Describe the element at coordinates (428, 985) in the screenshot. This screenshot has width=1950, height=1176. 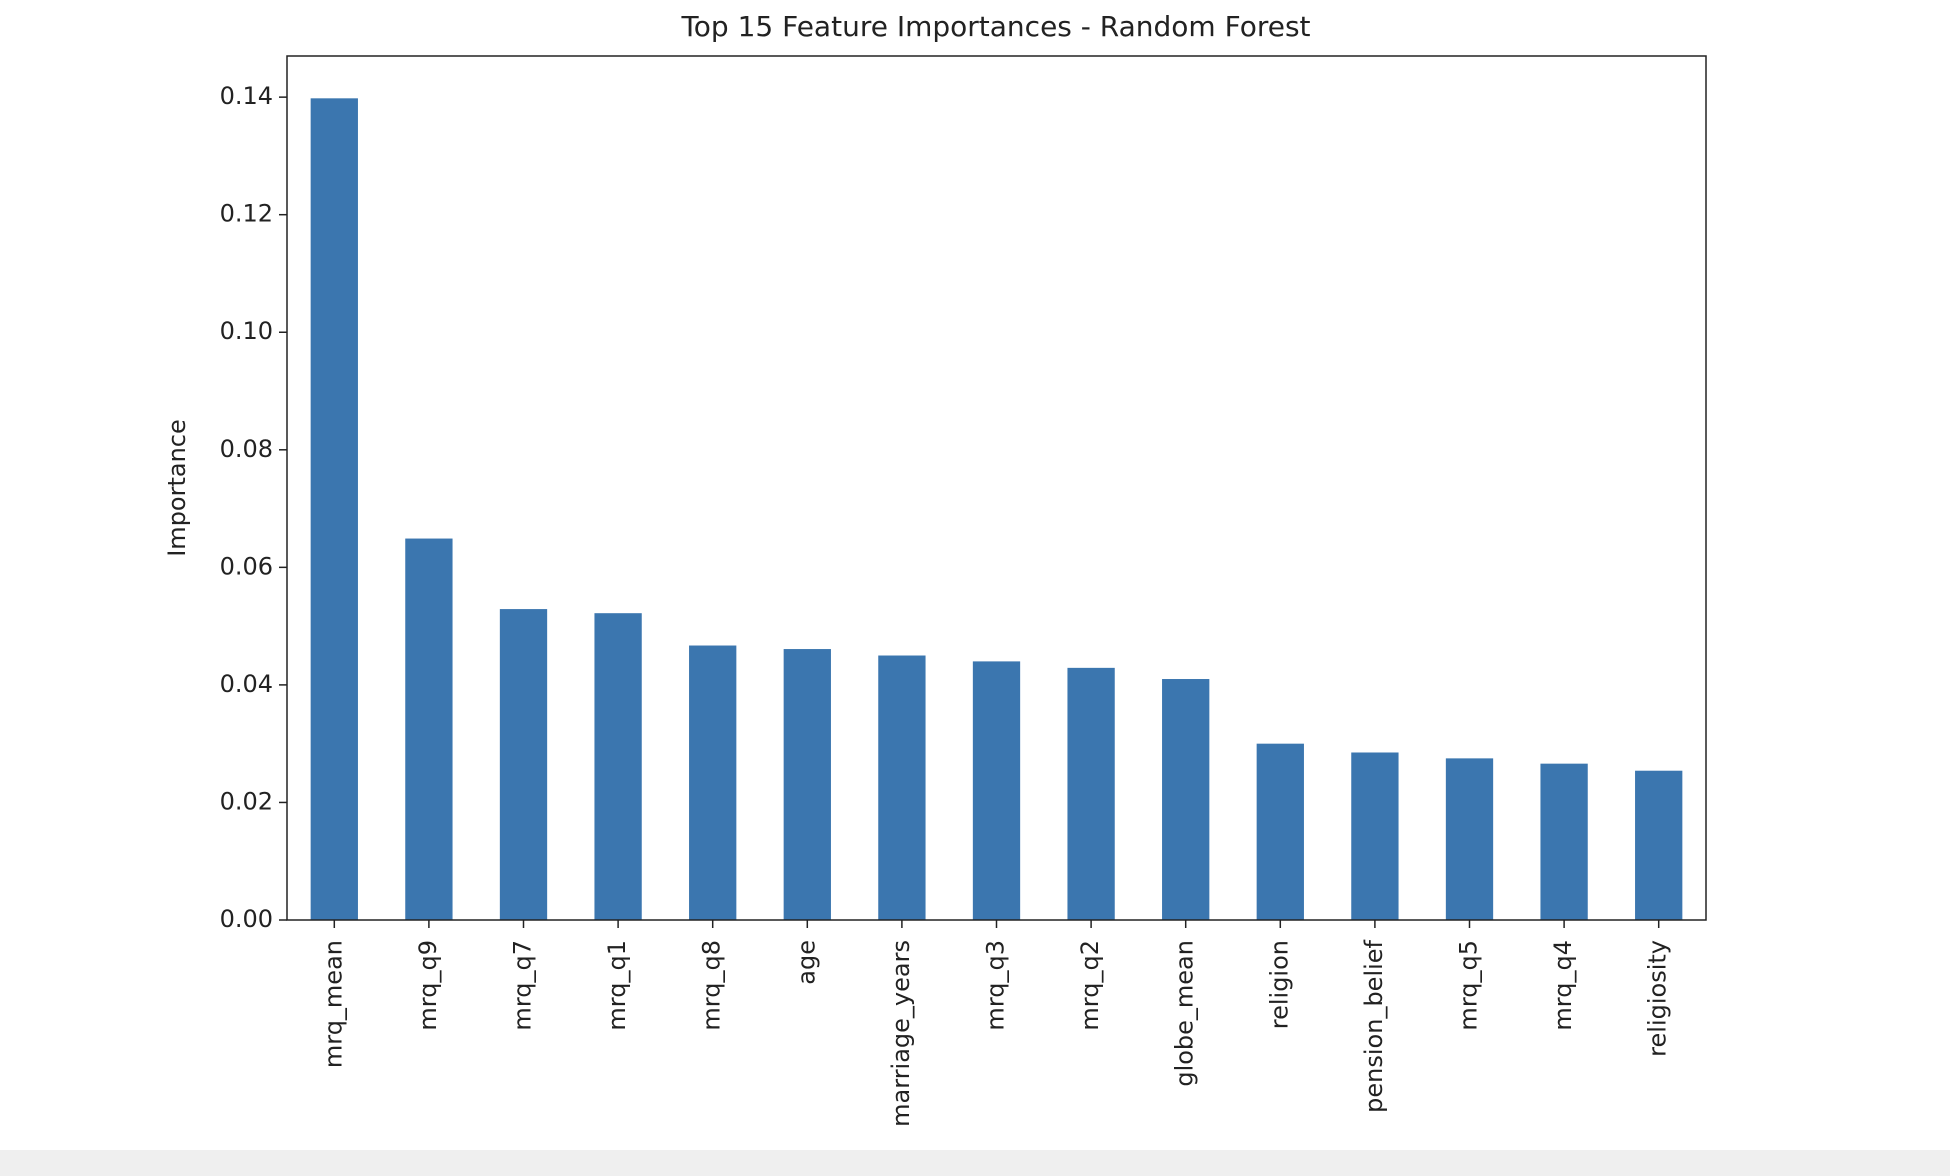
I see `x-tick-label: mrq_q9` at that location.